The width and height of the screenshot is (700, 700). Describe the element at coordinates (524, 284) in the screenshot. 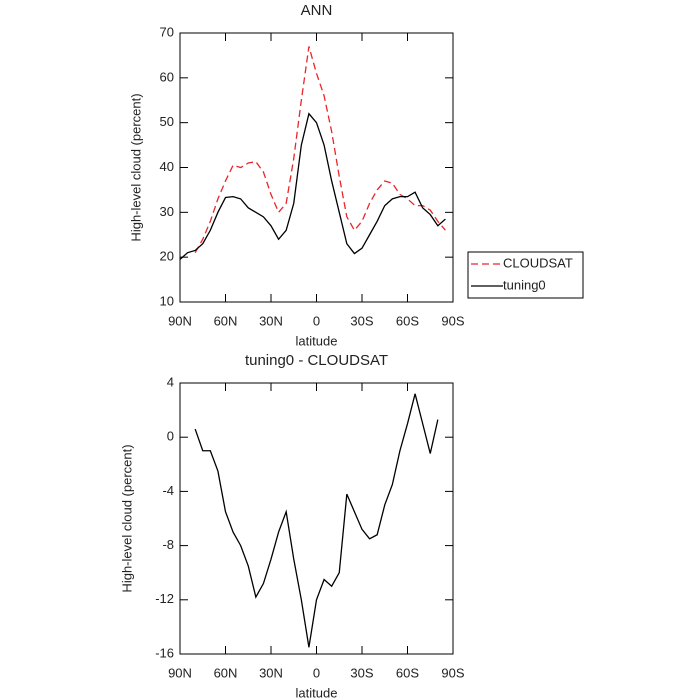

I see `legend-label: tuning0` at that location.